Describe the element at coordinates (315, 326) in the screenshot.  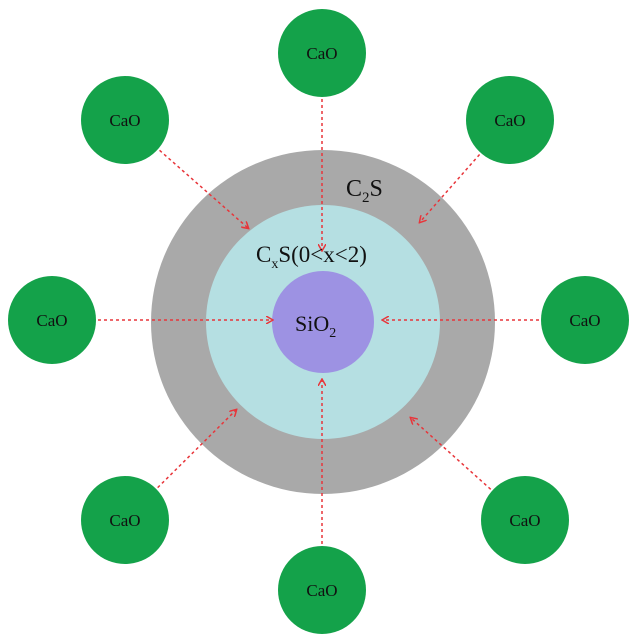
I see `core-label: SiO2` at that location.